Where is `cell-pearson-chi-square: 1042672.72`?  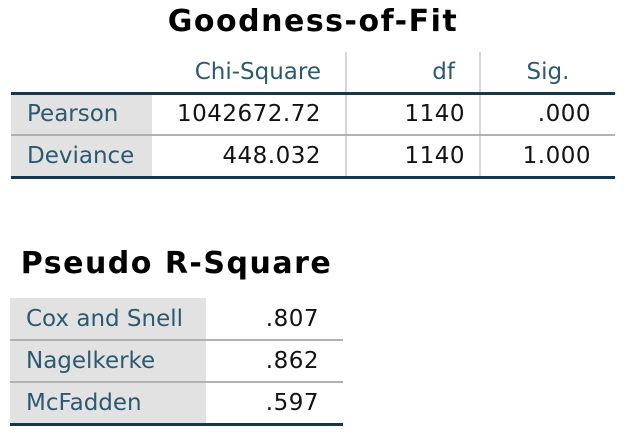
cell-pearson-chi-square: 1042672.72 is located at coordinates (249, 114).